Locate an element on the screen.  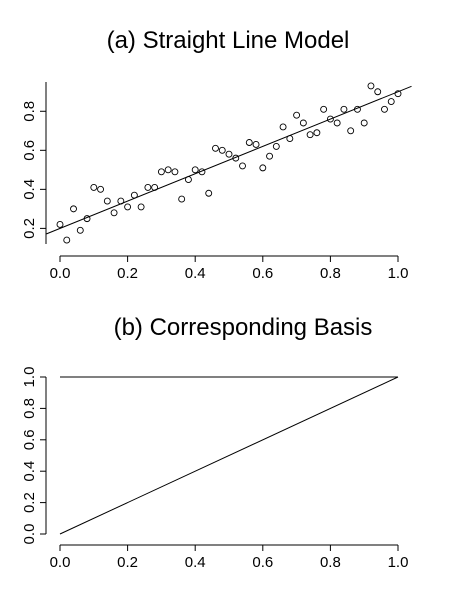
panel-b-y-ticks: 0.0 0.2 0.4 0.6 0.8 1.0 is located at coordinates (33, 456).